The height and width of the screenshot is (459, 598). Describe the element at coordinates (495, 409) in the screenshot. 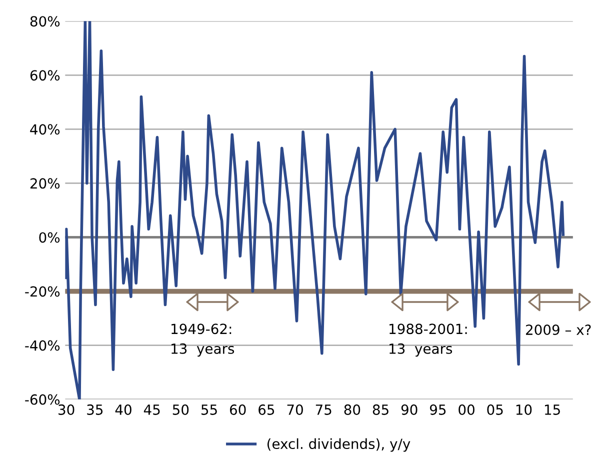

I see `x-tick-label: 05` at that location.